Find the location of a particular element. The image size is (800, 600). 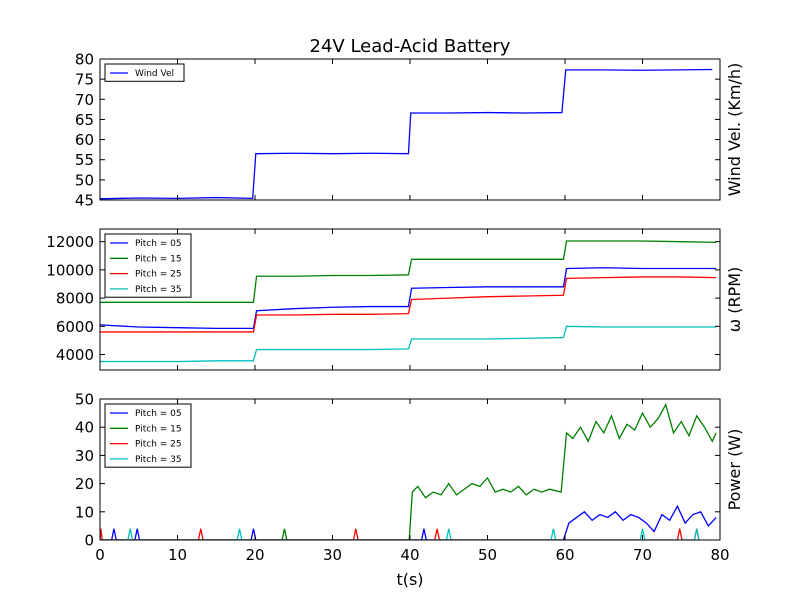

y-axis-title: Power (W) is located at coordinates (734, 470).